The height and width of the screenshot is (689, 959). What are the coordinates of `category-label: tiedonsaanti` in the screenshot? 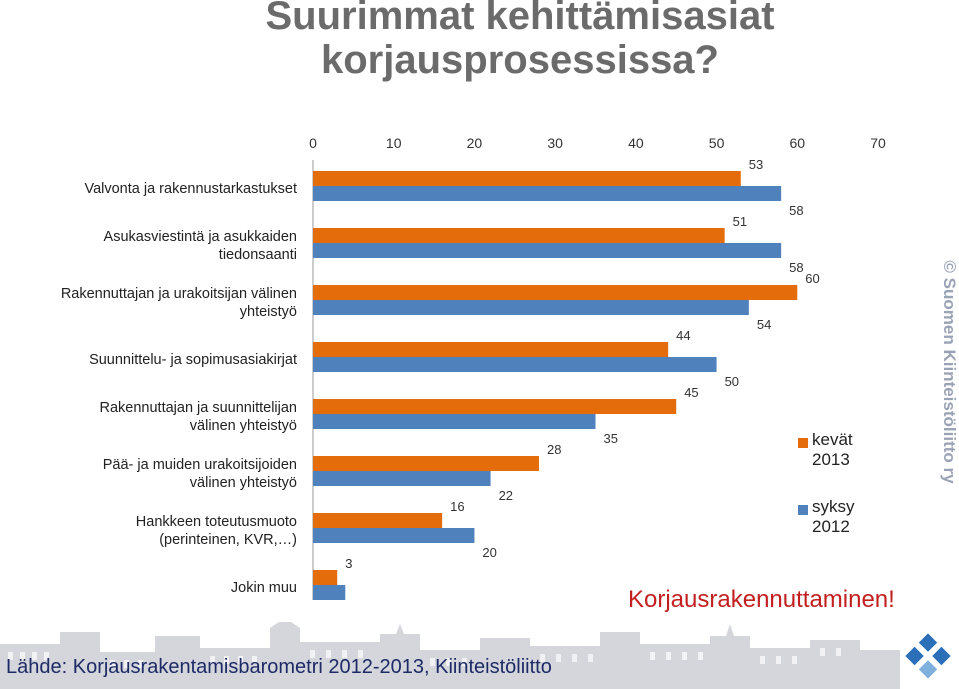 It's located at (258, 255).